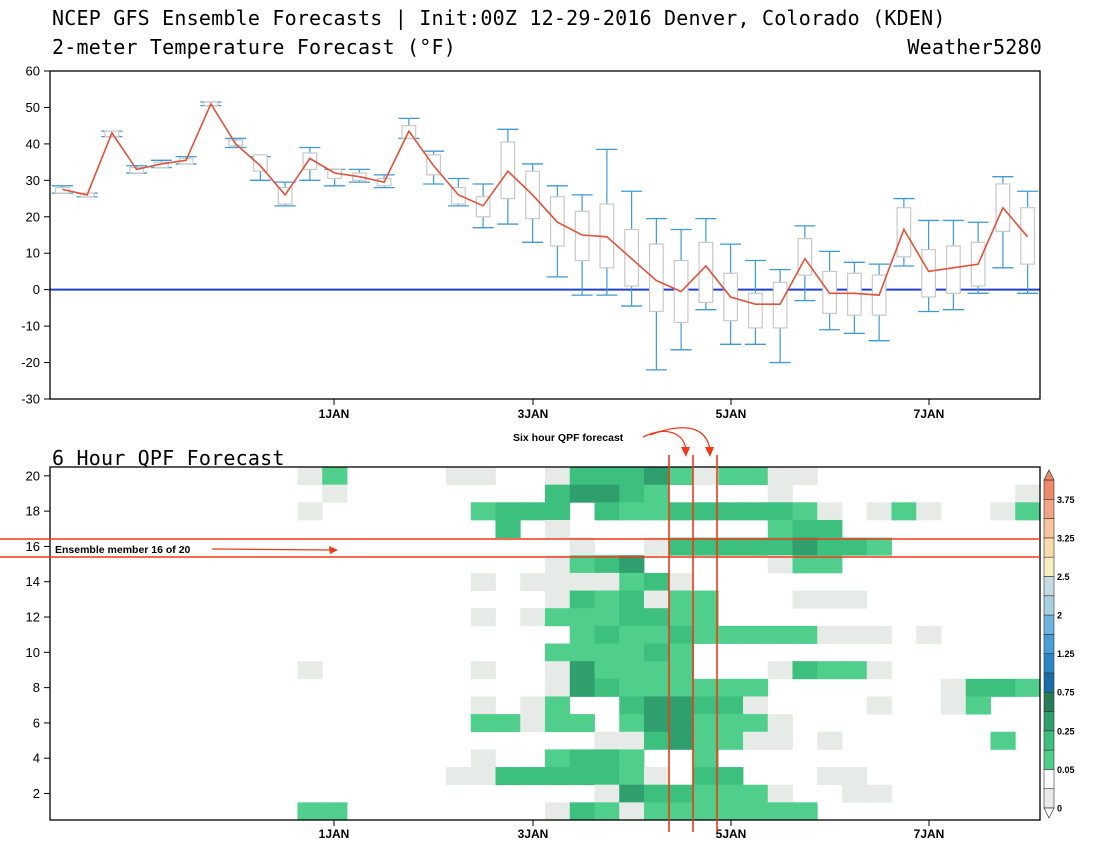  What do you see at coordinates (1066, 693) in the screenshot?
I see `colorbar-label: 0.75` at bounding box center [1066, 693].